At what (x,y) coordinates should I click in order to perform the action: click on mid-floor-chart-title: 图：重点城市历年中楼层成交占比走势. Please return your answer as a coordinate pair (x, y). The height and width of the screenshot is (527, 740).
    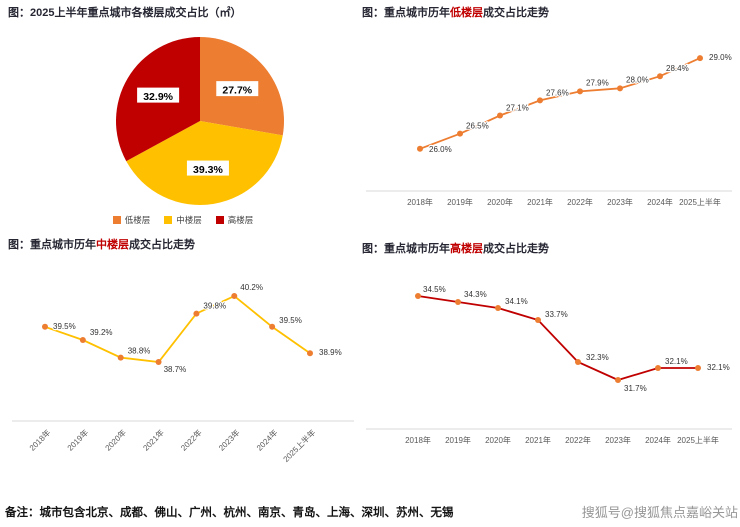
    Looking at the image, I should click on (183, 245).